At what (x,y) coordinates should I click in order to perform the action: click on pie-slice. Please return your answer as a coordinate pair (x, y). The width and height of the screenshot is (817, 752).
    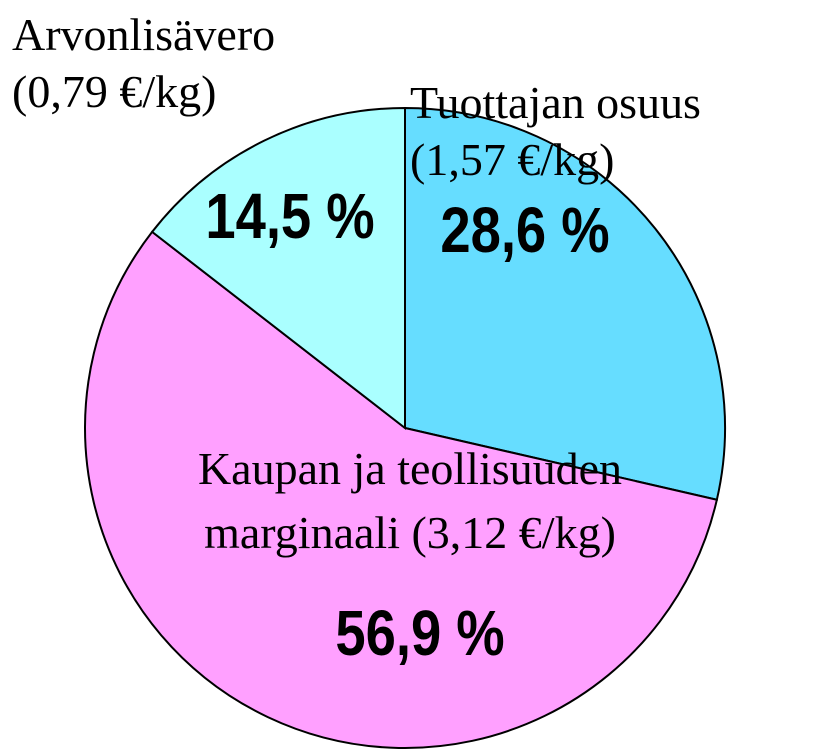
    Looking at the image, I should click on (278, 268).